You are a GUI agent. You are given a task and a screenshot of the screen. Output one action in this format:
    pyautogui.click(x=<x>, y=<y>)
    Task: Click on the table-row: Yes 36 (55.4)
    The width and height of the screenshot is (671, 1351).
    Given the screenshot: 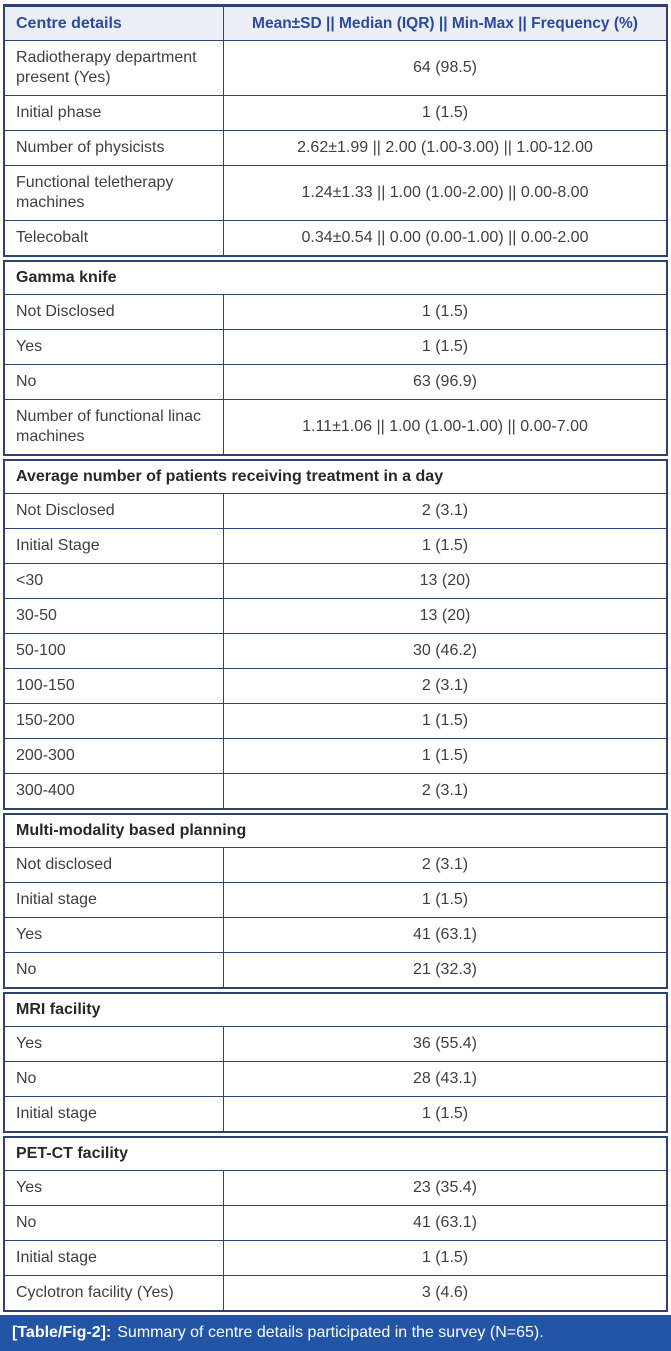 What is the action you would take?
    pyautogui.click(x=335, y=1043)
    